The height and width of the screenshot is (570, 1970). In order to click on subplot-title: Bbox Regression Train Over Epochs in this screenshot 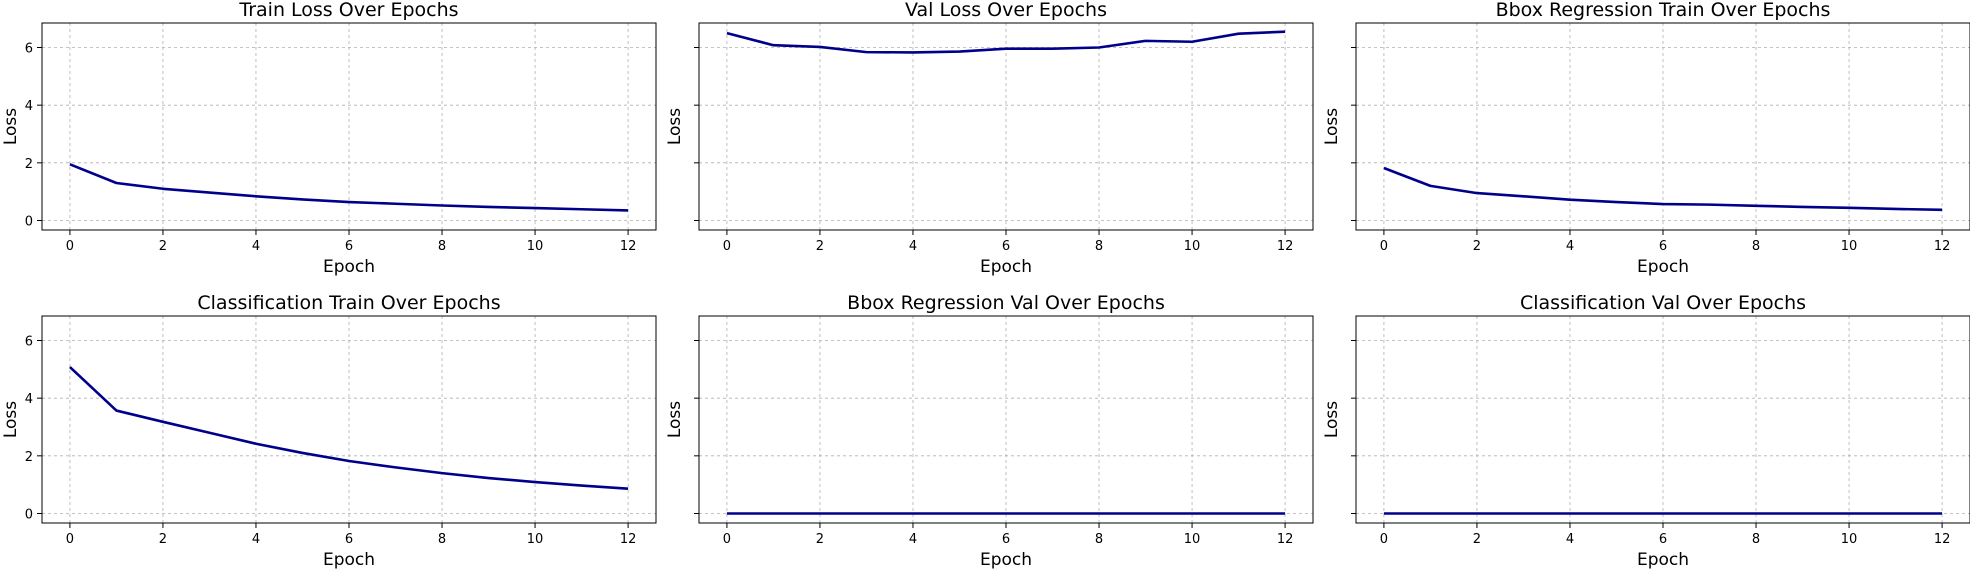, I will do `click(1663, 10)`.